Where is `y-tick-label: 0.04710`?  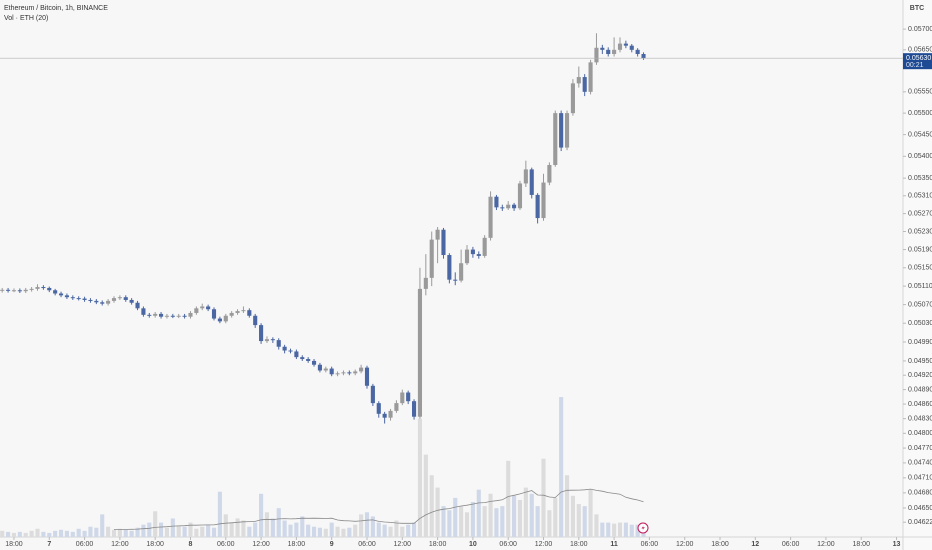 y-tick-label: 0.04710 is located at coordinates (920, 478).